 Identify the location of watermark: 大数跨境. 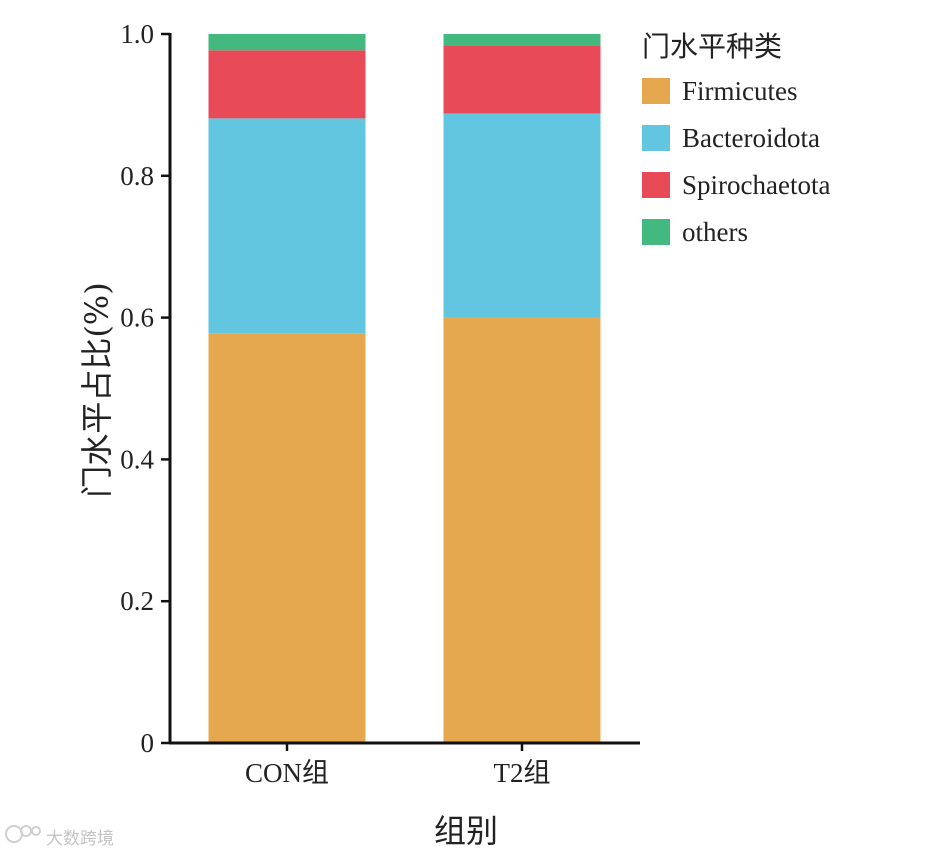
(59, 837).